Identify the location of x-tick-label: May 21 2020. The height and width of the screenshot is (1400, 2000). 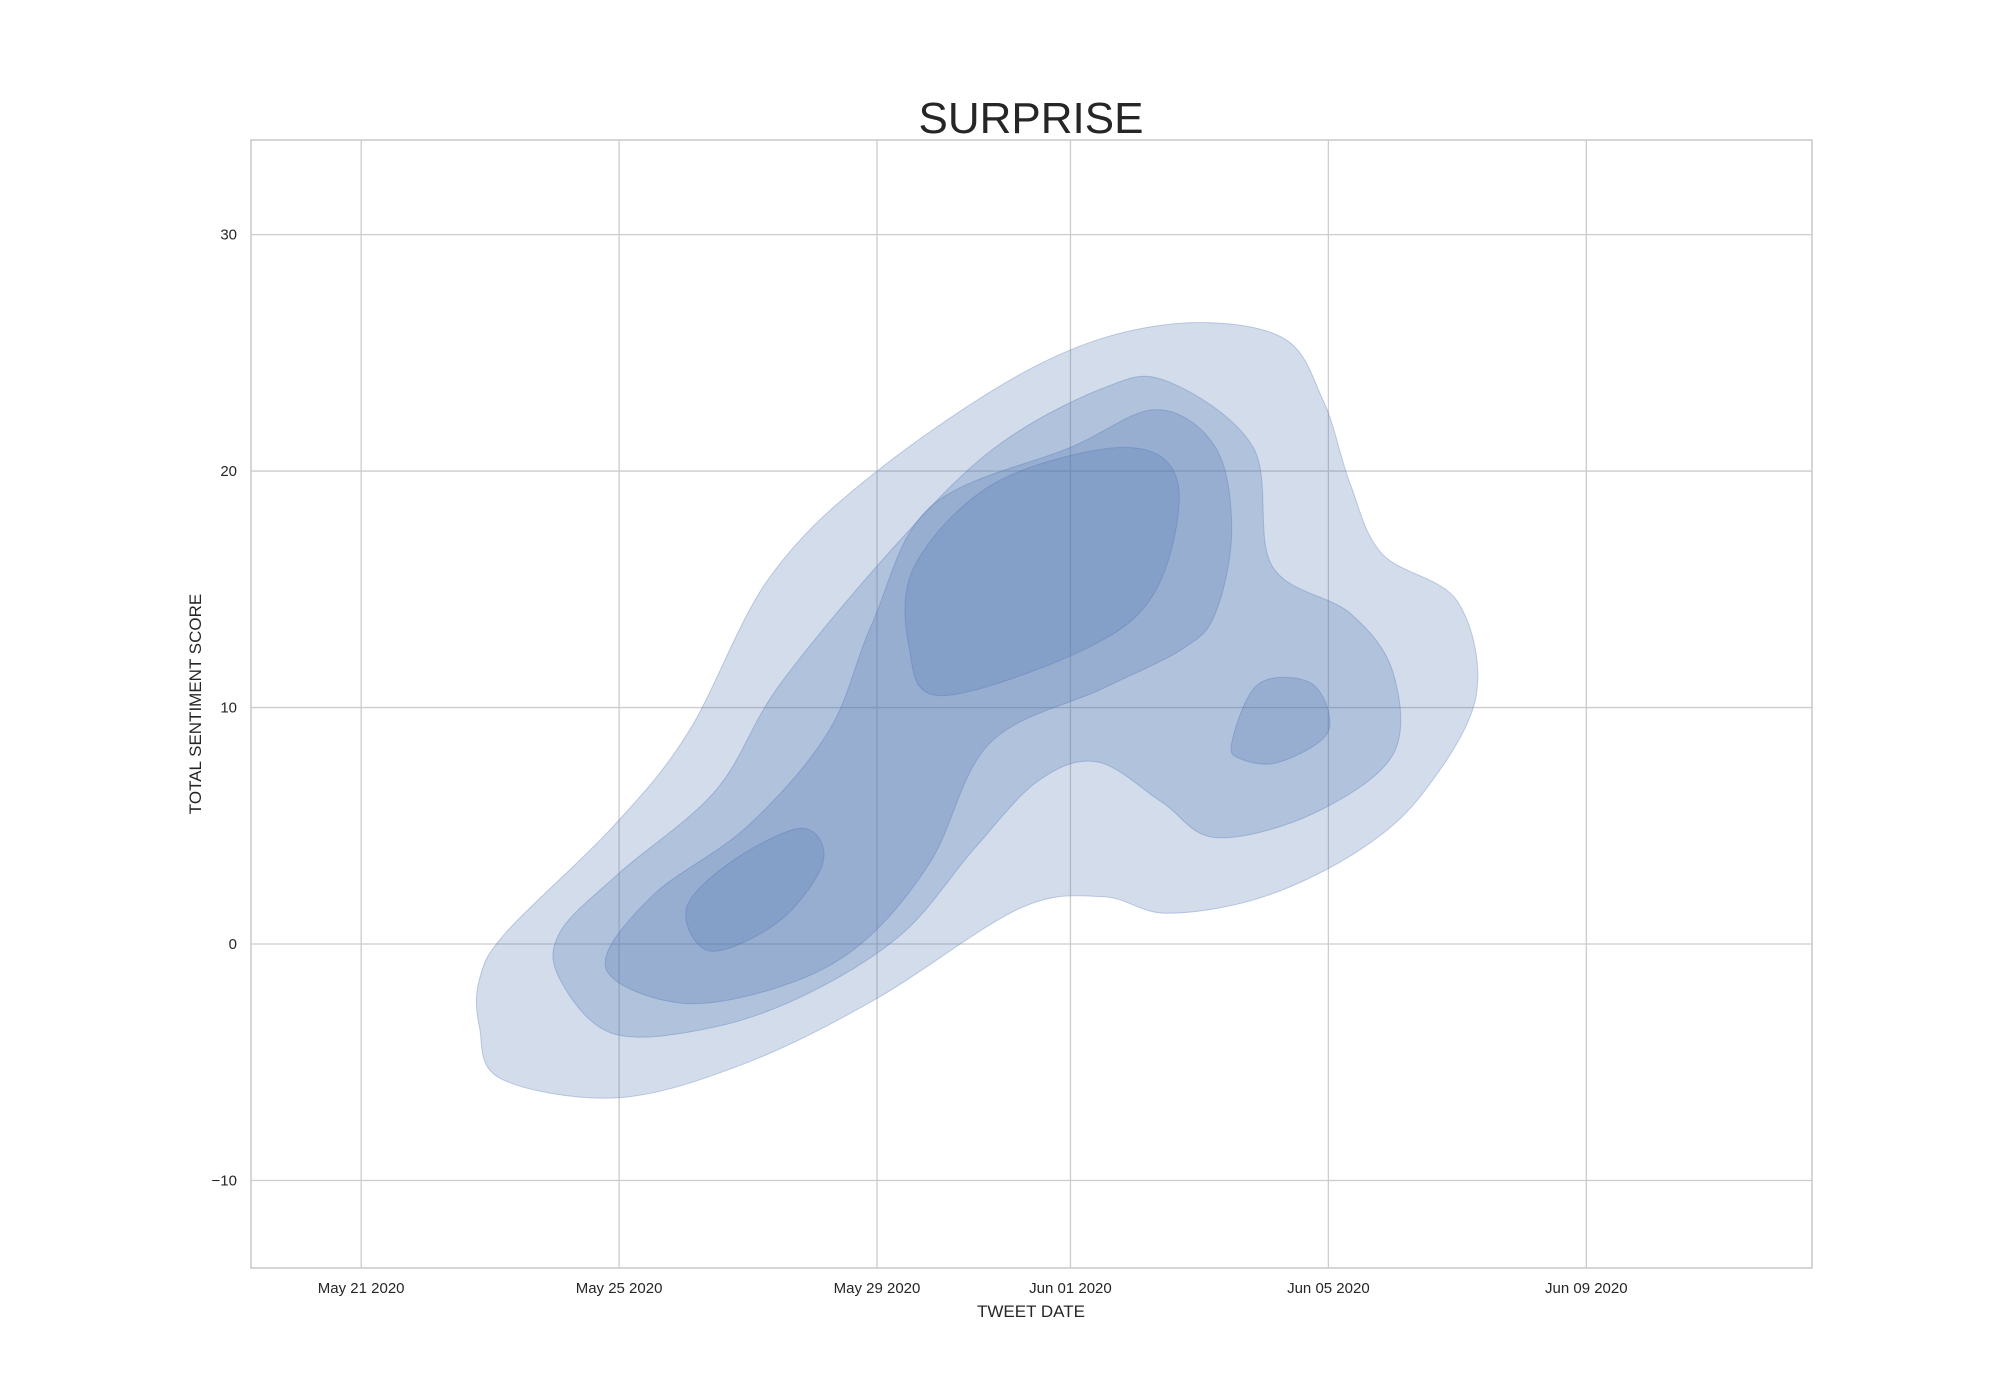
(361, 1288).